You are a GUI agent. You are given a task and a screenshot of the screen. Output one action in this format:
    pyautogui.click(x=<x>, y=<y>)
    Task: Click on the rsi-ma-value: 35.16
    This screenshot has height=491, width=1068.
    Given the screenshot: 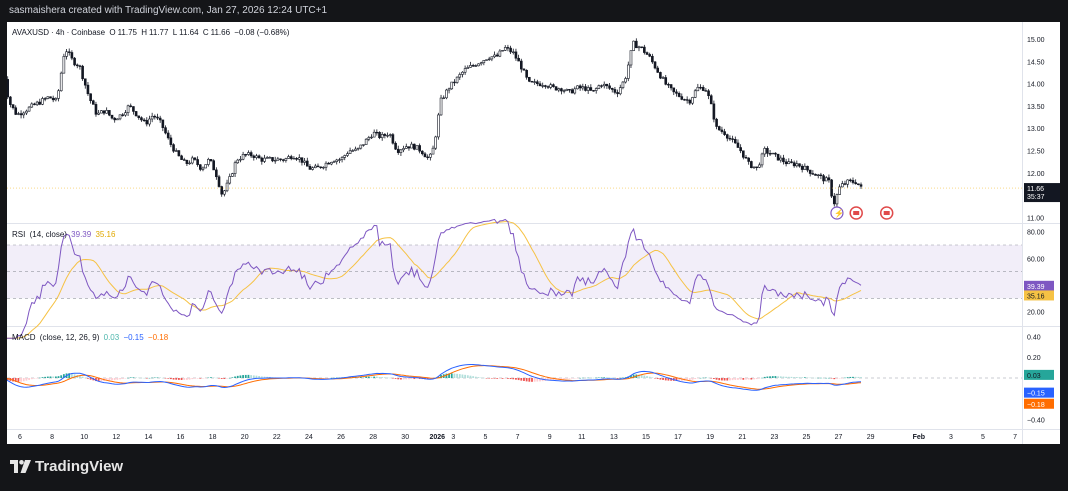 What is the action you would take?
    pyautogui.click(x=105, y=234)
    